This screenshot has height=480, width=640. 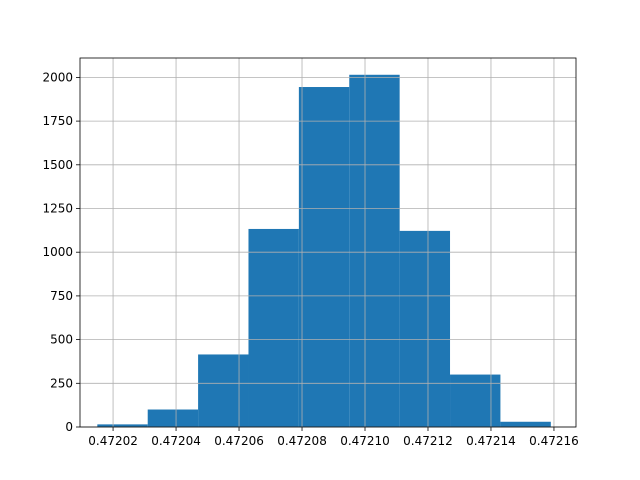 What do you see at coordinates (428, 441) in the screenshot?
I see `x-tick-label: 0.47212` at bounding box center [428, 441].